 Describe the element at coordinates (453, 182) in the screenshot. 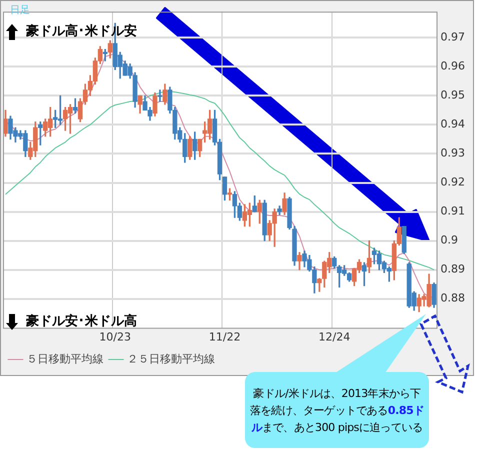

I see `y-tick-label: 0.92` at that location.